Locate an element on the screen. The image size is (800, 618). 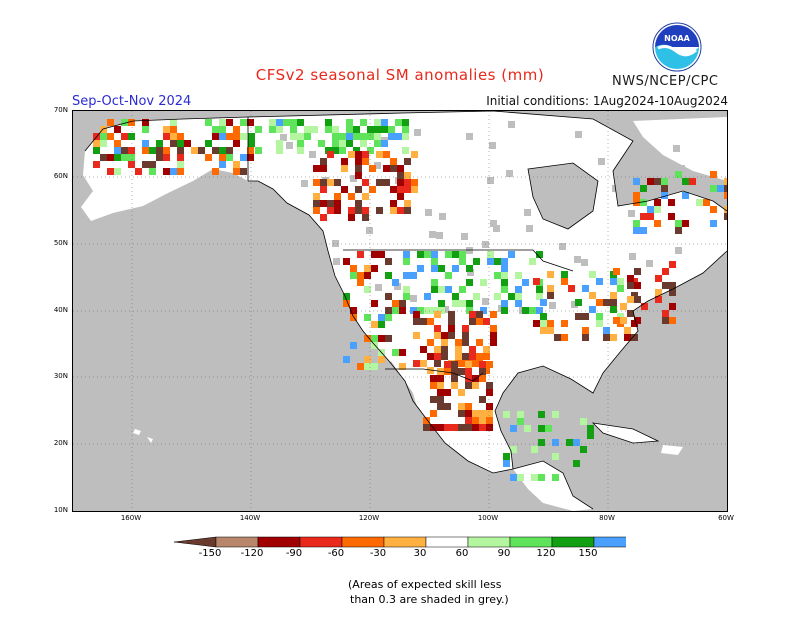
lat-label: 10N is located at coordinates (60, 510).